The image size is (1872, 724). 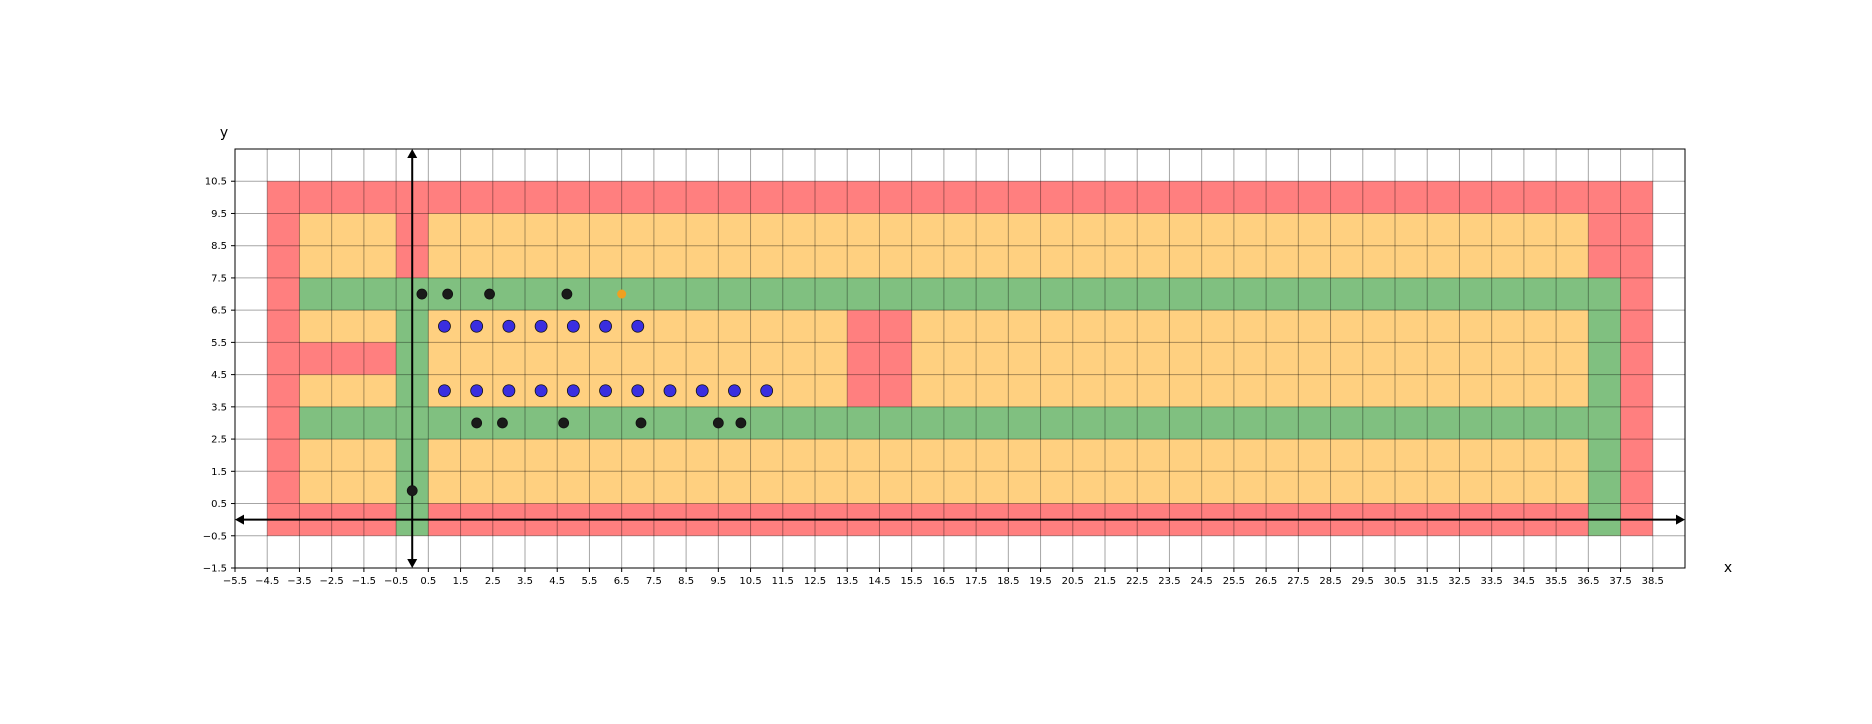 I want to click on x-tick-label: 20.5, so click(x=1073, y=581).